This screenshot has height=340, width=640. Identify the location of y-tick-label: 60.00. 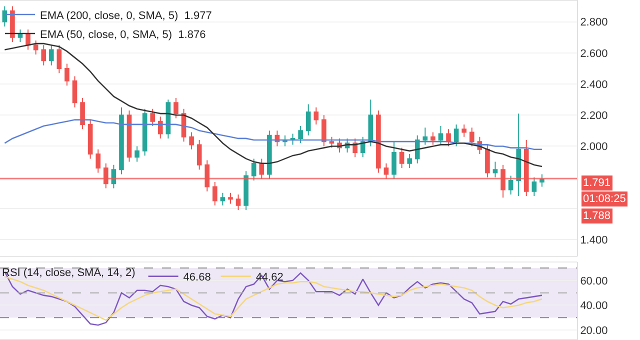
(594, 281).